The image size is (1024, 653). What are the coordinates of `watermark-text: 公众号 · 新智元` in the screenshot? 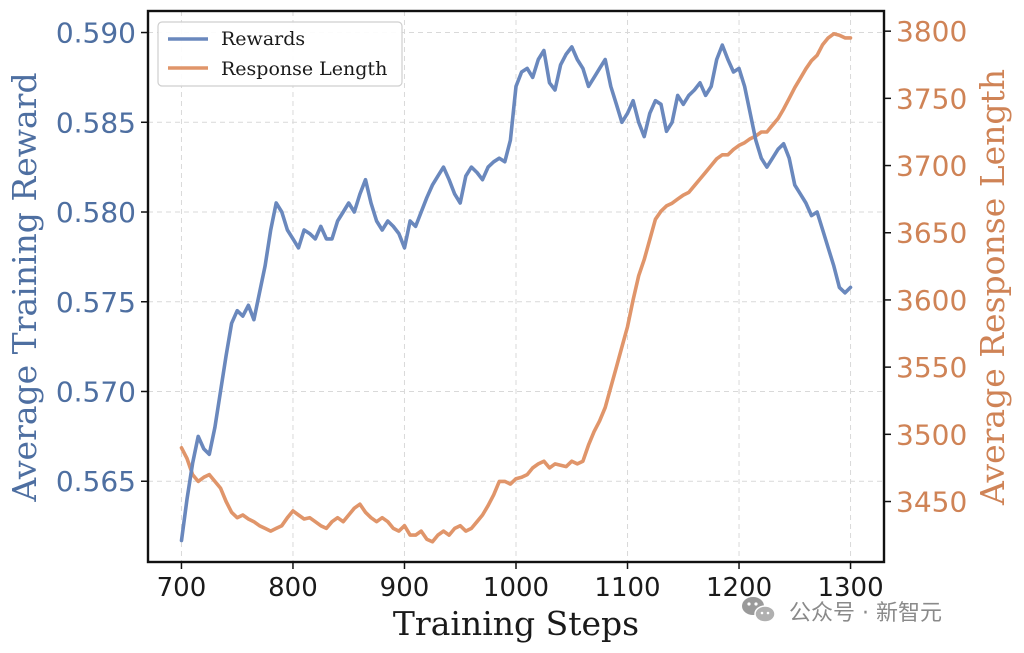 It's located at (865, 613).